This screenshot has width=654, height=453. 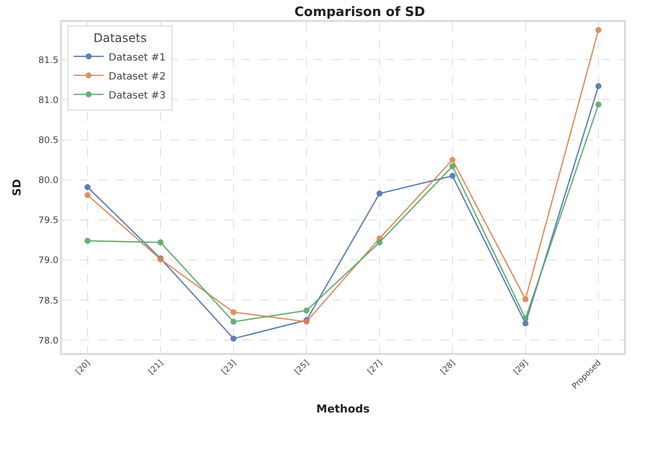 What do you see at coordinates (343, 409) in the screenshot?
I see `x-axis-title: Methods` at bounding box center [343, 409].